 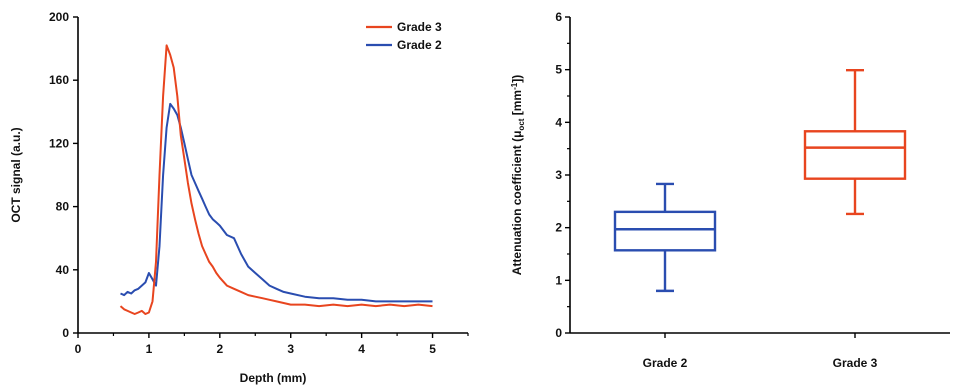 What do you see at coordinates (63, 207) in the screenshot?
I see `y-tick-label: 80` at bounding box center [63, 207].